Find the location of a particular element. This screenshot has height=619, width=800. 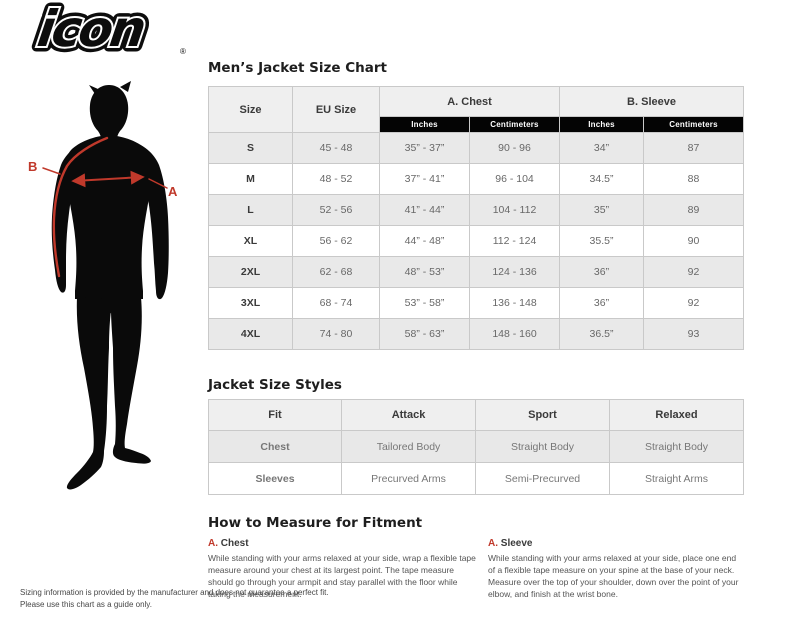

measure-label-b: B is located at coordinates (32, 166).